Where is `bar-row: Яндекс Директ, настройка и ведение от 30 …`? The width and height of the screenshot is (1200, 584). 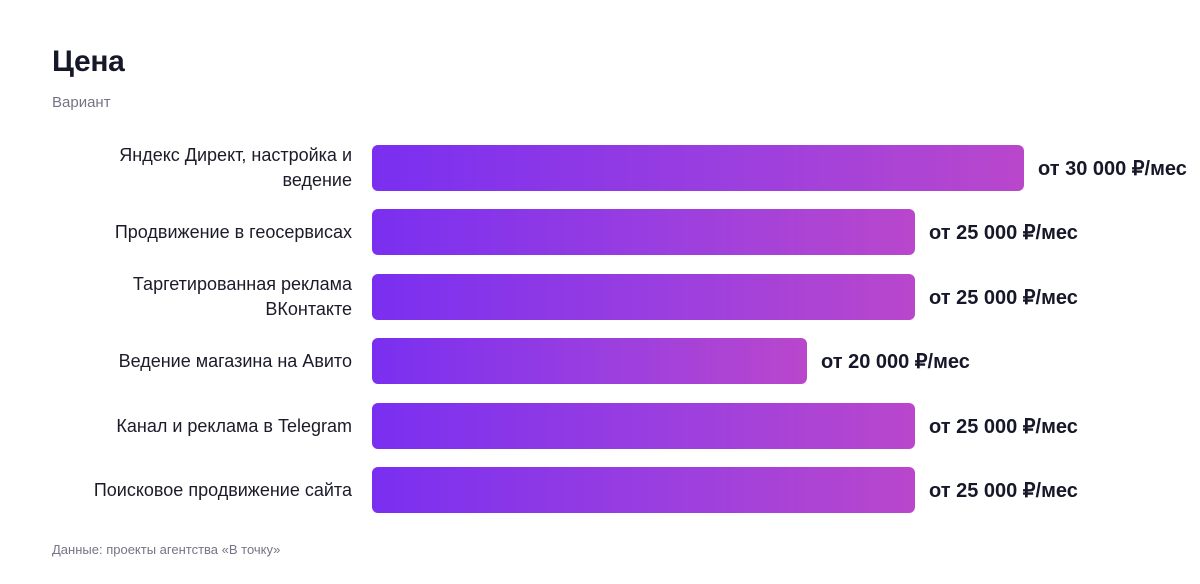
bar-row: Яндекс Директ, настройка и ведение от 30 … is located at coordinates (600, 168).